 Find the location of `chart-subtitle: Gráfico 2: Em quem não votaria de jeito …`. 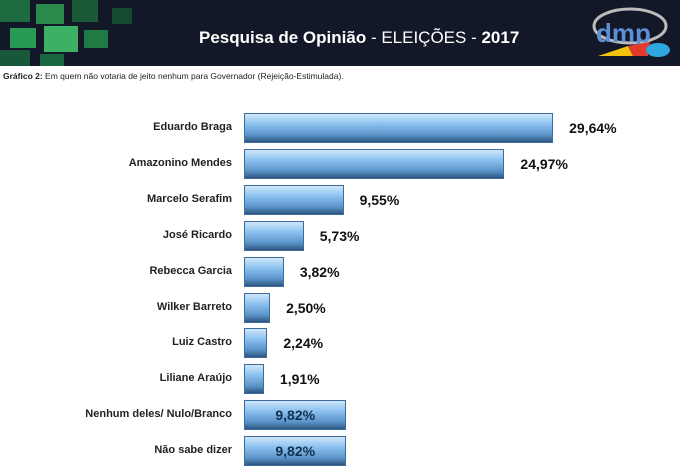

chart-subtitle: Gráfico 2: Em quem não votaria de jeito … is located at coordinates (173, 76).